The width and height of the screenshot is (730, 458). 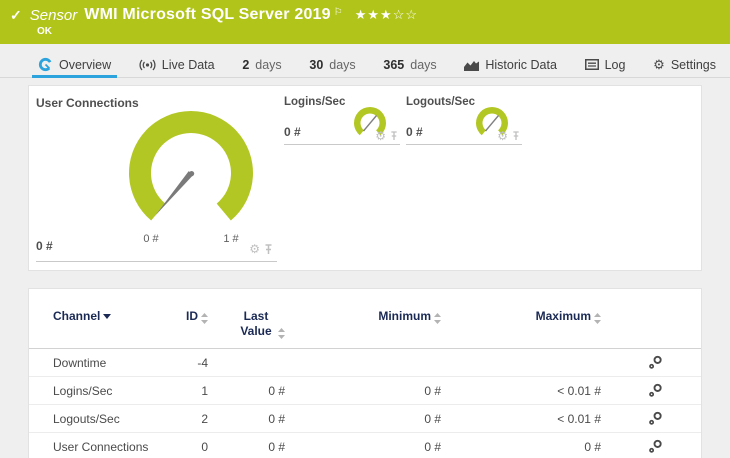 What do you see at coordinates (315, 102) in the screenshot?
I see `gauge-title: Logins/Sec` at bounding box center [315, 102].